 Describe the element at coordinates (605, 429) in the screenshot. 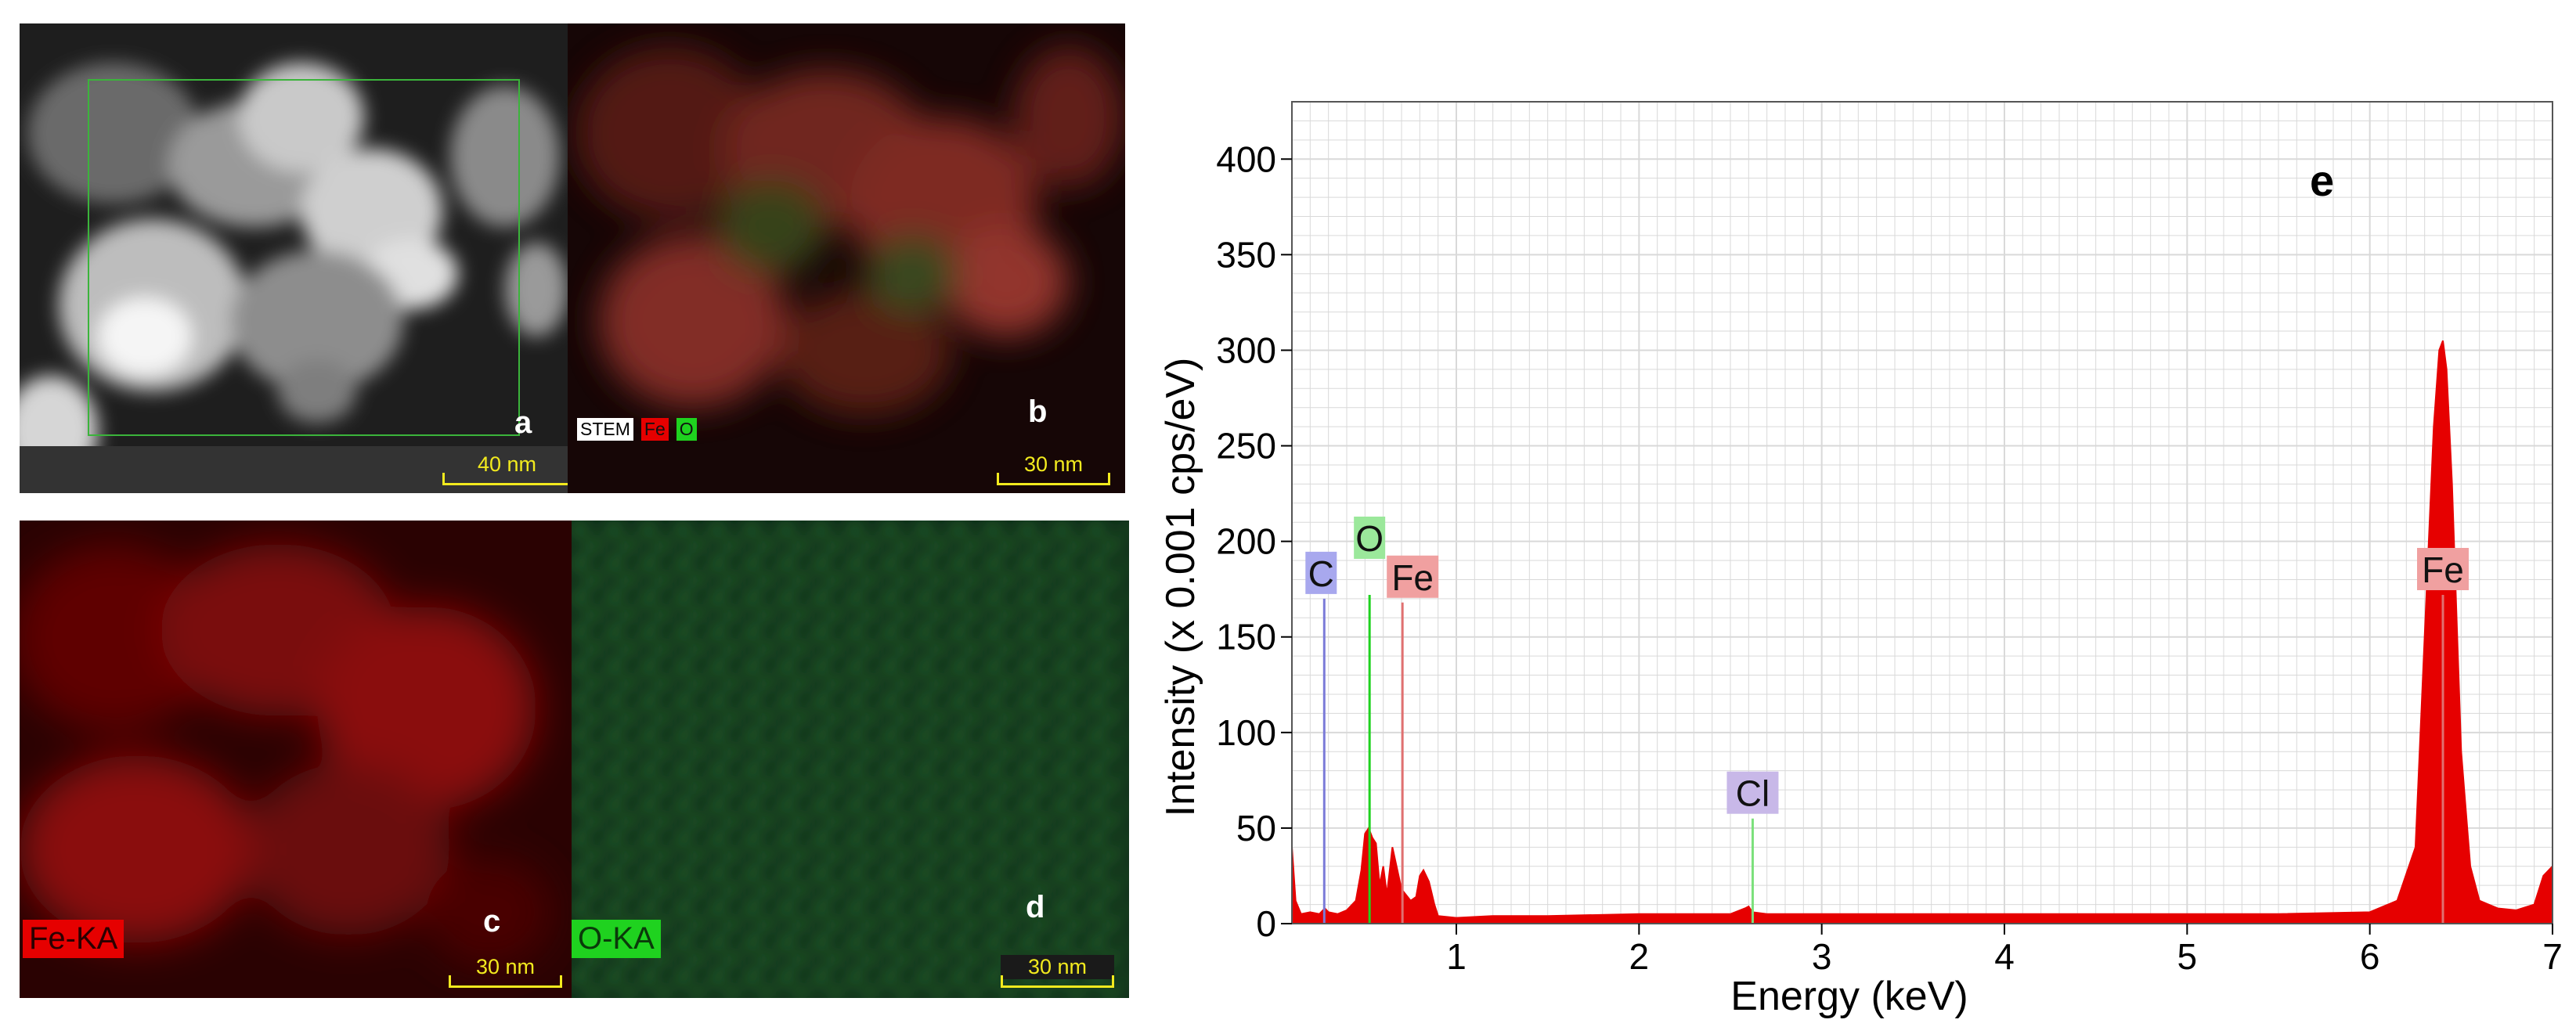

I see `legend-stem: STEM` at that location.